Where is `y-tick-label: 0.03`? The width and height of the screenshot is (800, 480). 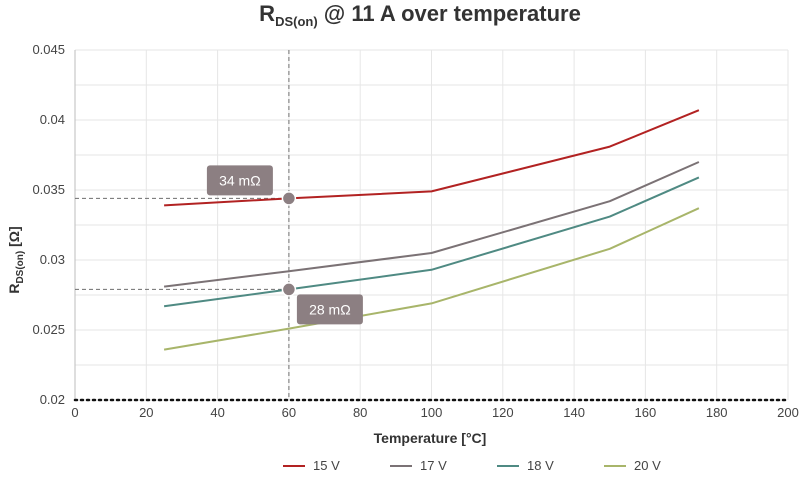 y-tick-label: 0.03 is located at coordinates (52, 259).